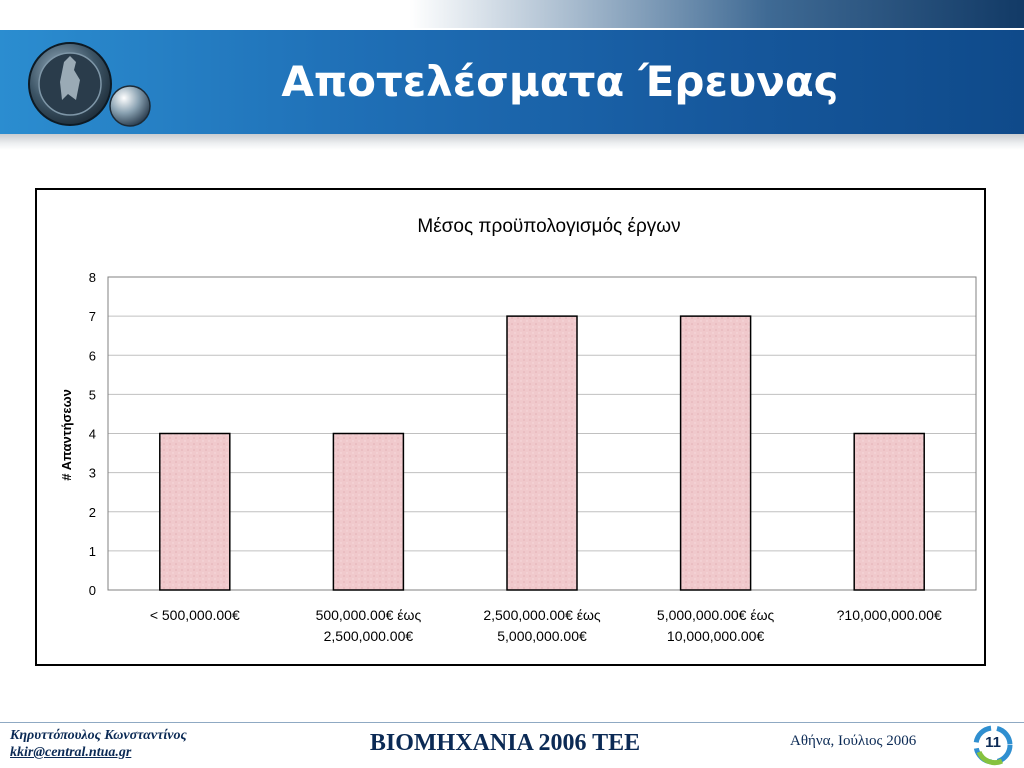 This screenshot has height=768, width=1024. I want to click on page-number: 11, so click(993, 742).